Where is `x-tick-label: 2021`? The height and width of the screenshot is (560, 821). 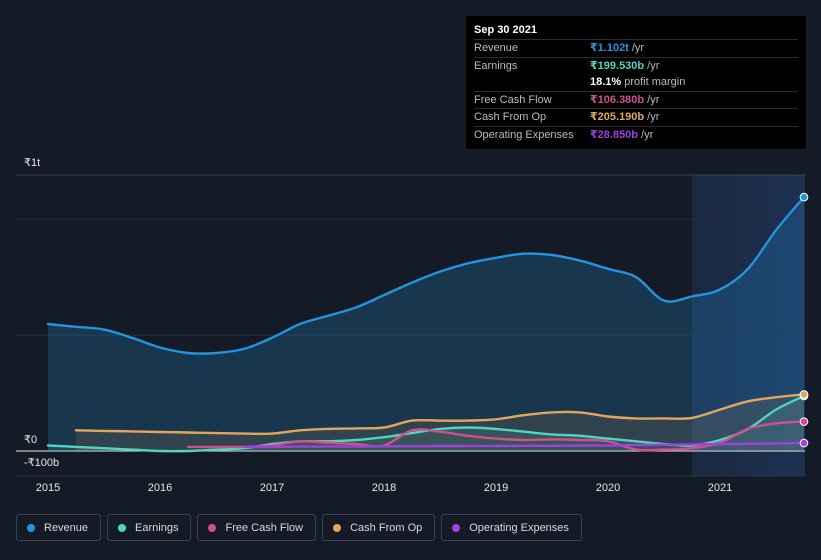
x-tick-label: 2021 is located at coordinates (720, 488).